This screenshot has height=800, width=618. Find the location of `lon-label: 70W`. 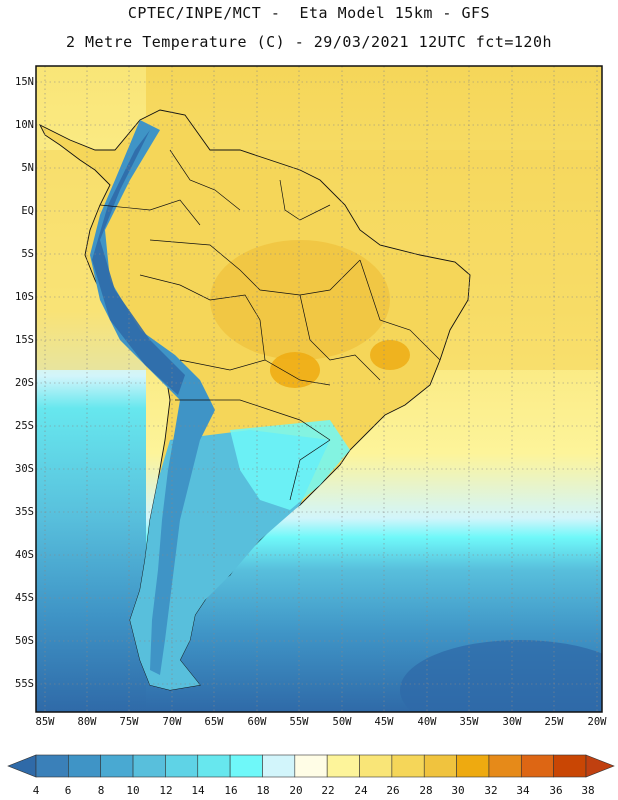

lon-label: 70W is located at coordinates (172, 722).